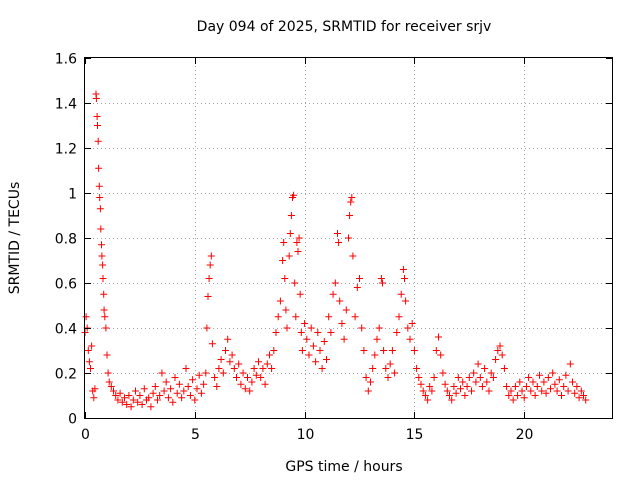  What do you see at coordinates (343, 467) in the screenshot?
I see `x-axis-label: GPS time / hours` at bounding box center [343, 467].